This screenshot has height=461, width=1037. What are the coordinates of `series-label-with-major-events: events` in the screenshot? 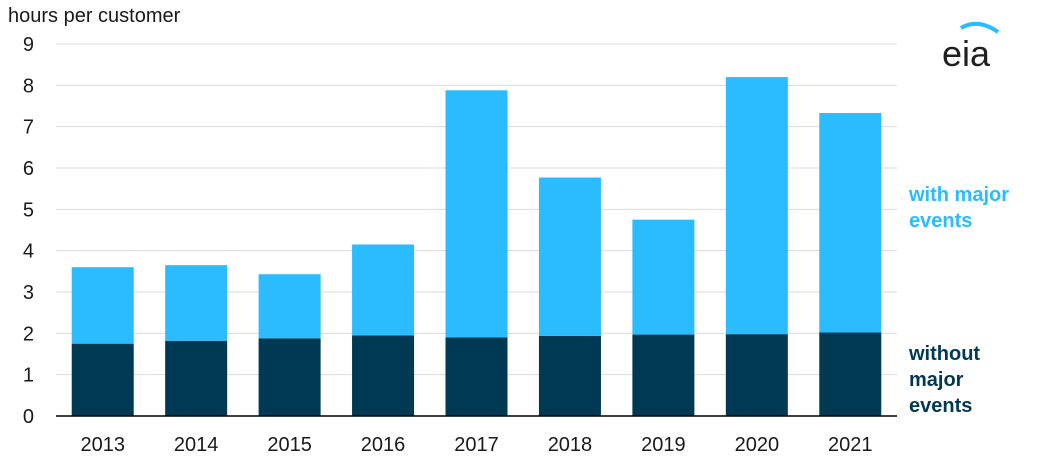 It's located at (940, 221).